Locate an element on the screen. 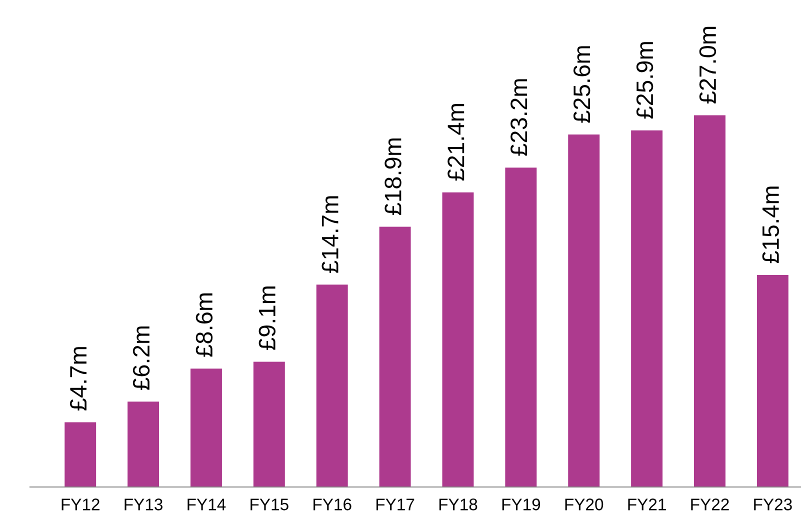 Image resolution: width=801 pixels, height=519 pixels. data-label: £25.6m is located at coordinates (581, 84).